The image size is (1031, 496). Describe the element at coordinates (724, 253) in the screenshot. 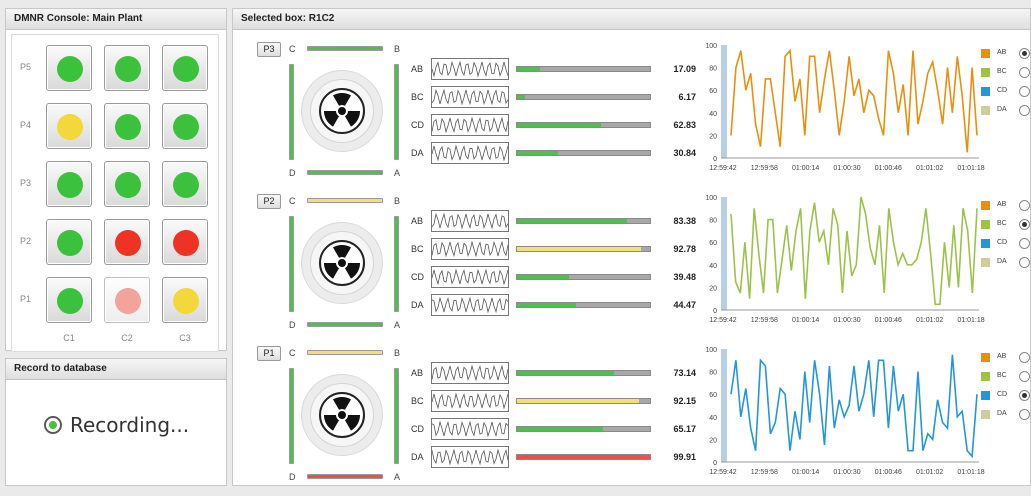

I see `chart-scrollbar` at that location.